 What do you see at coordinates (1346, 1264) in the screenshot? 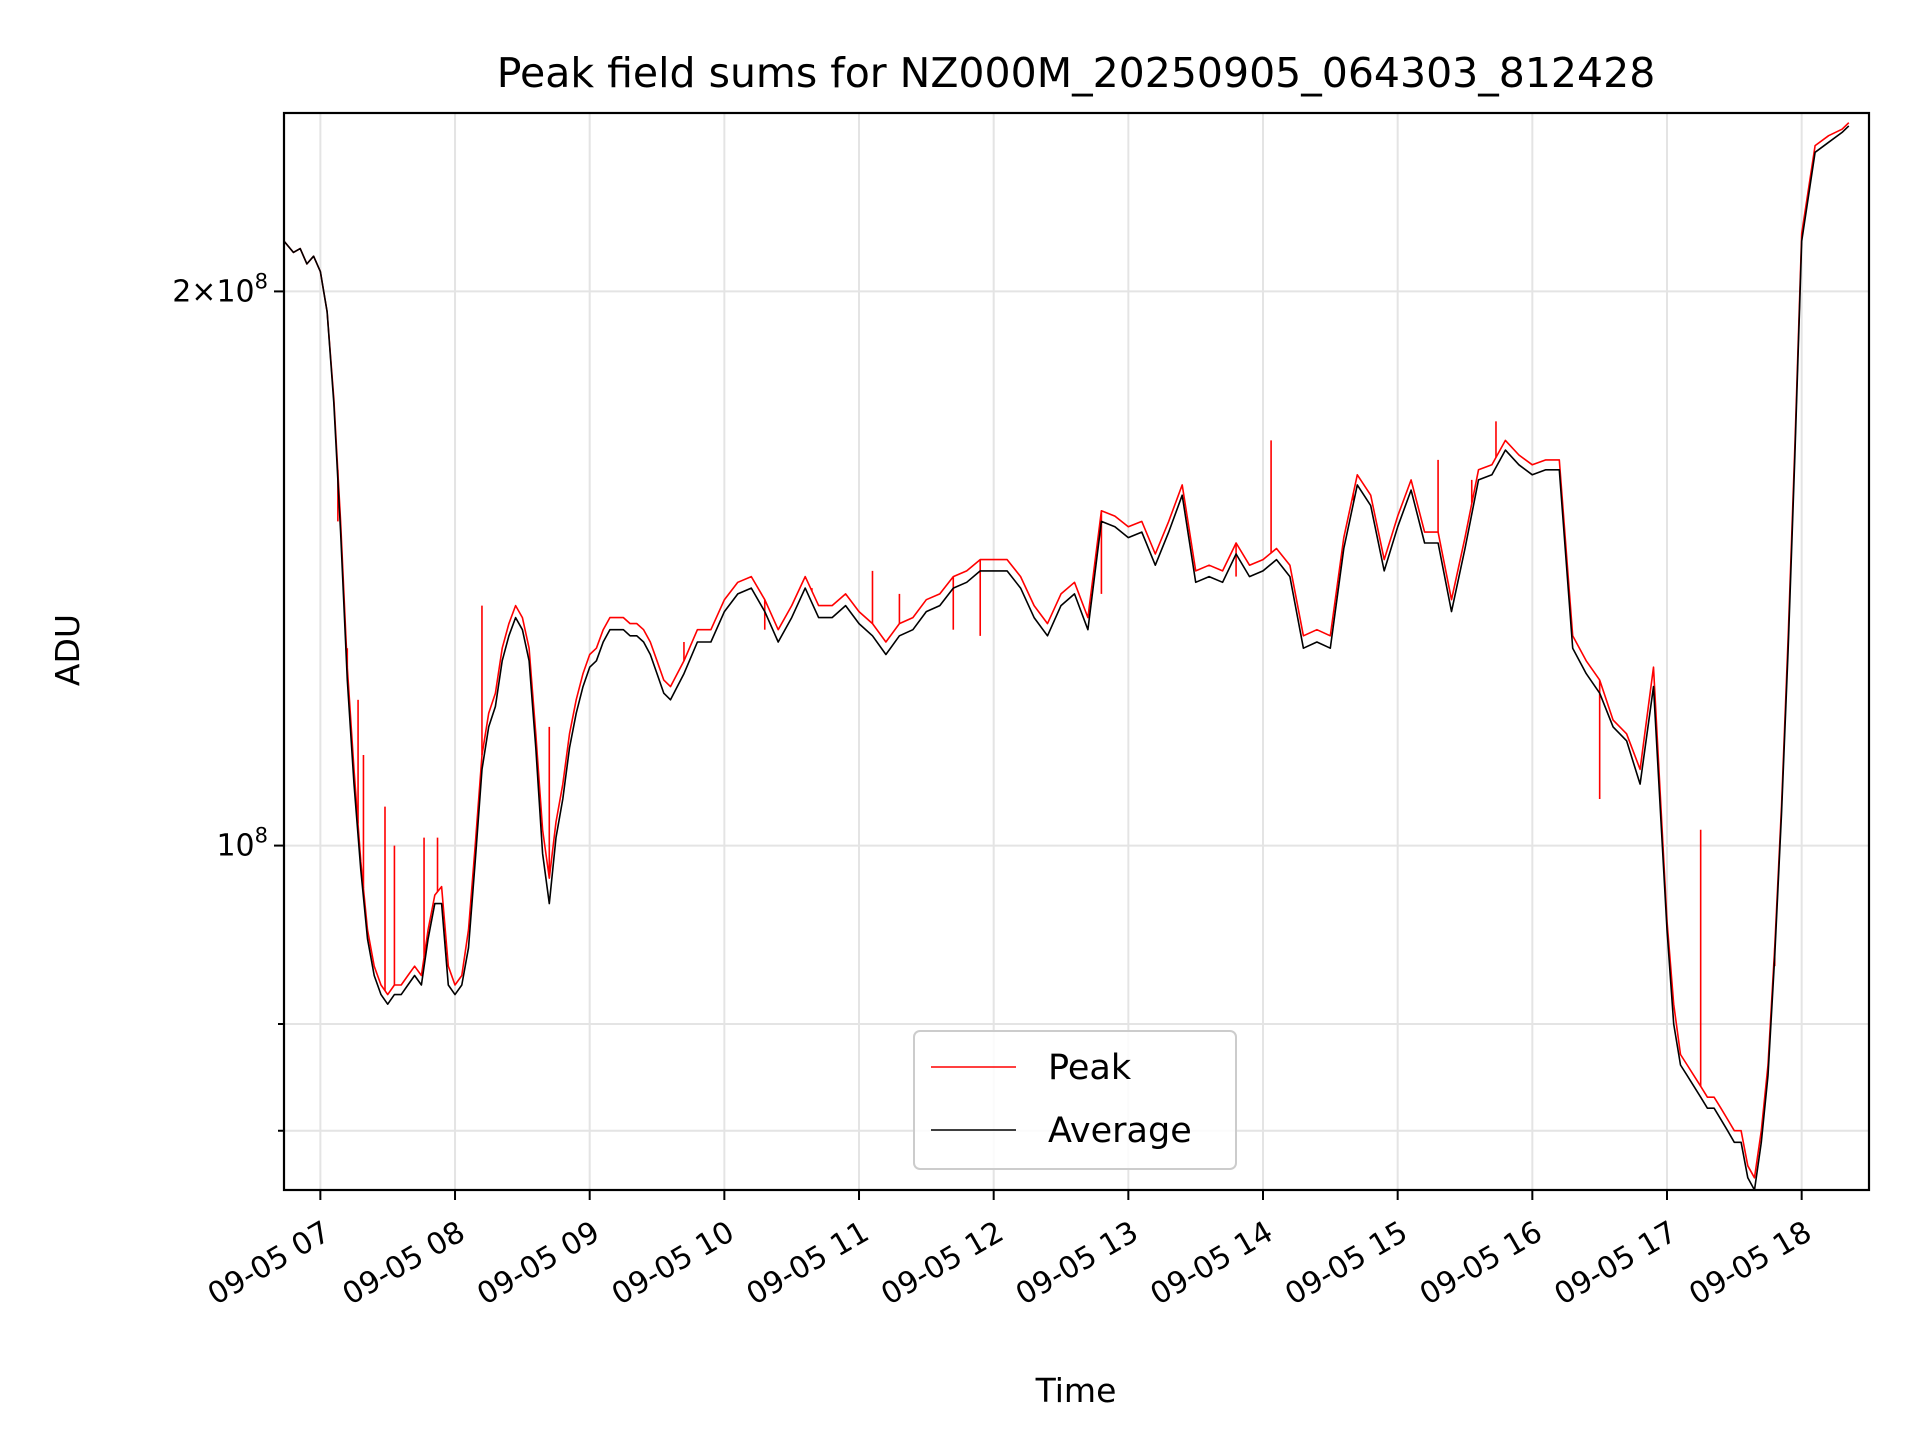
I see `x-tick-label: 09-05 15` at bounding box center [1346, 1264].